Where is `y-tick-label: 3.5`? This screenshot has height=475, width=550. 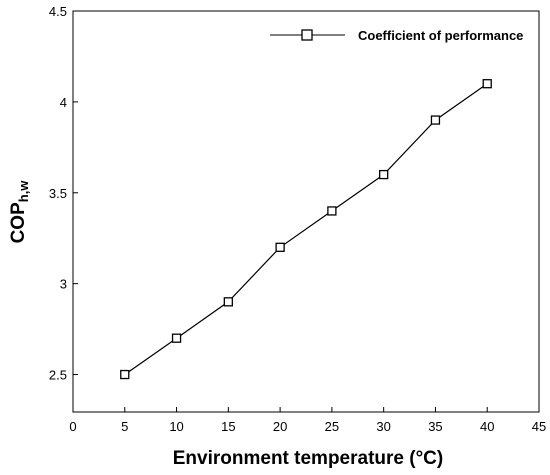 y-tick-label: 3.5 is located at coordinates (58, 193).